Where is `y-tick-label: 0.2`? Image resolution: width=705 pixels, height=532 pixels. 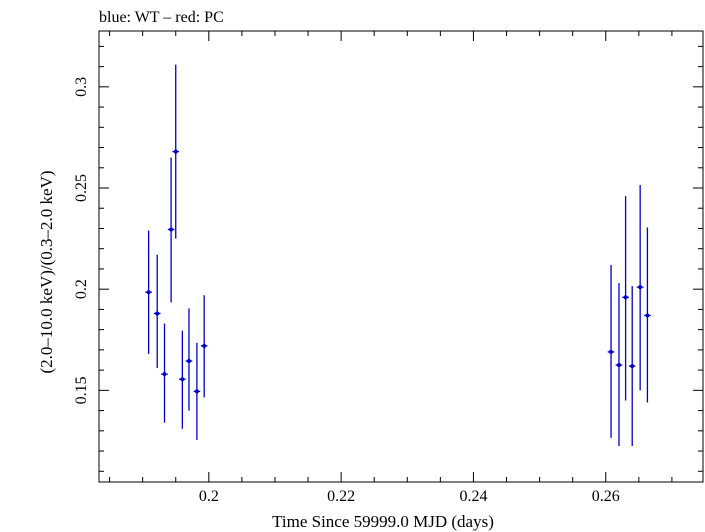 y-tick-label: 0.2 is located at coordinates (81, 289).